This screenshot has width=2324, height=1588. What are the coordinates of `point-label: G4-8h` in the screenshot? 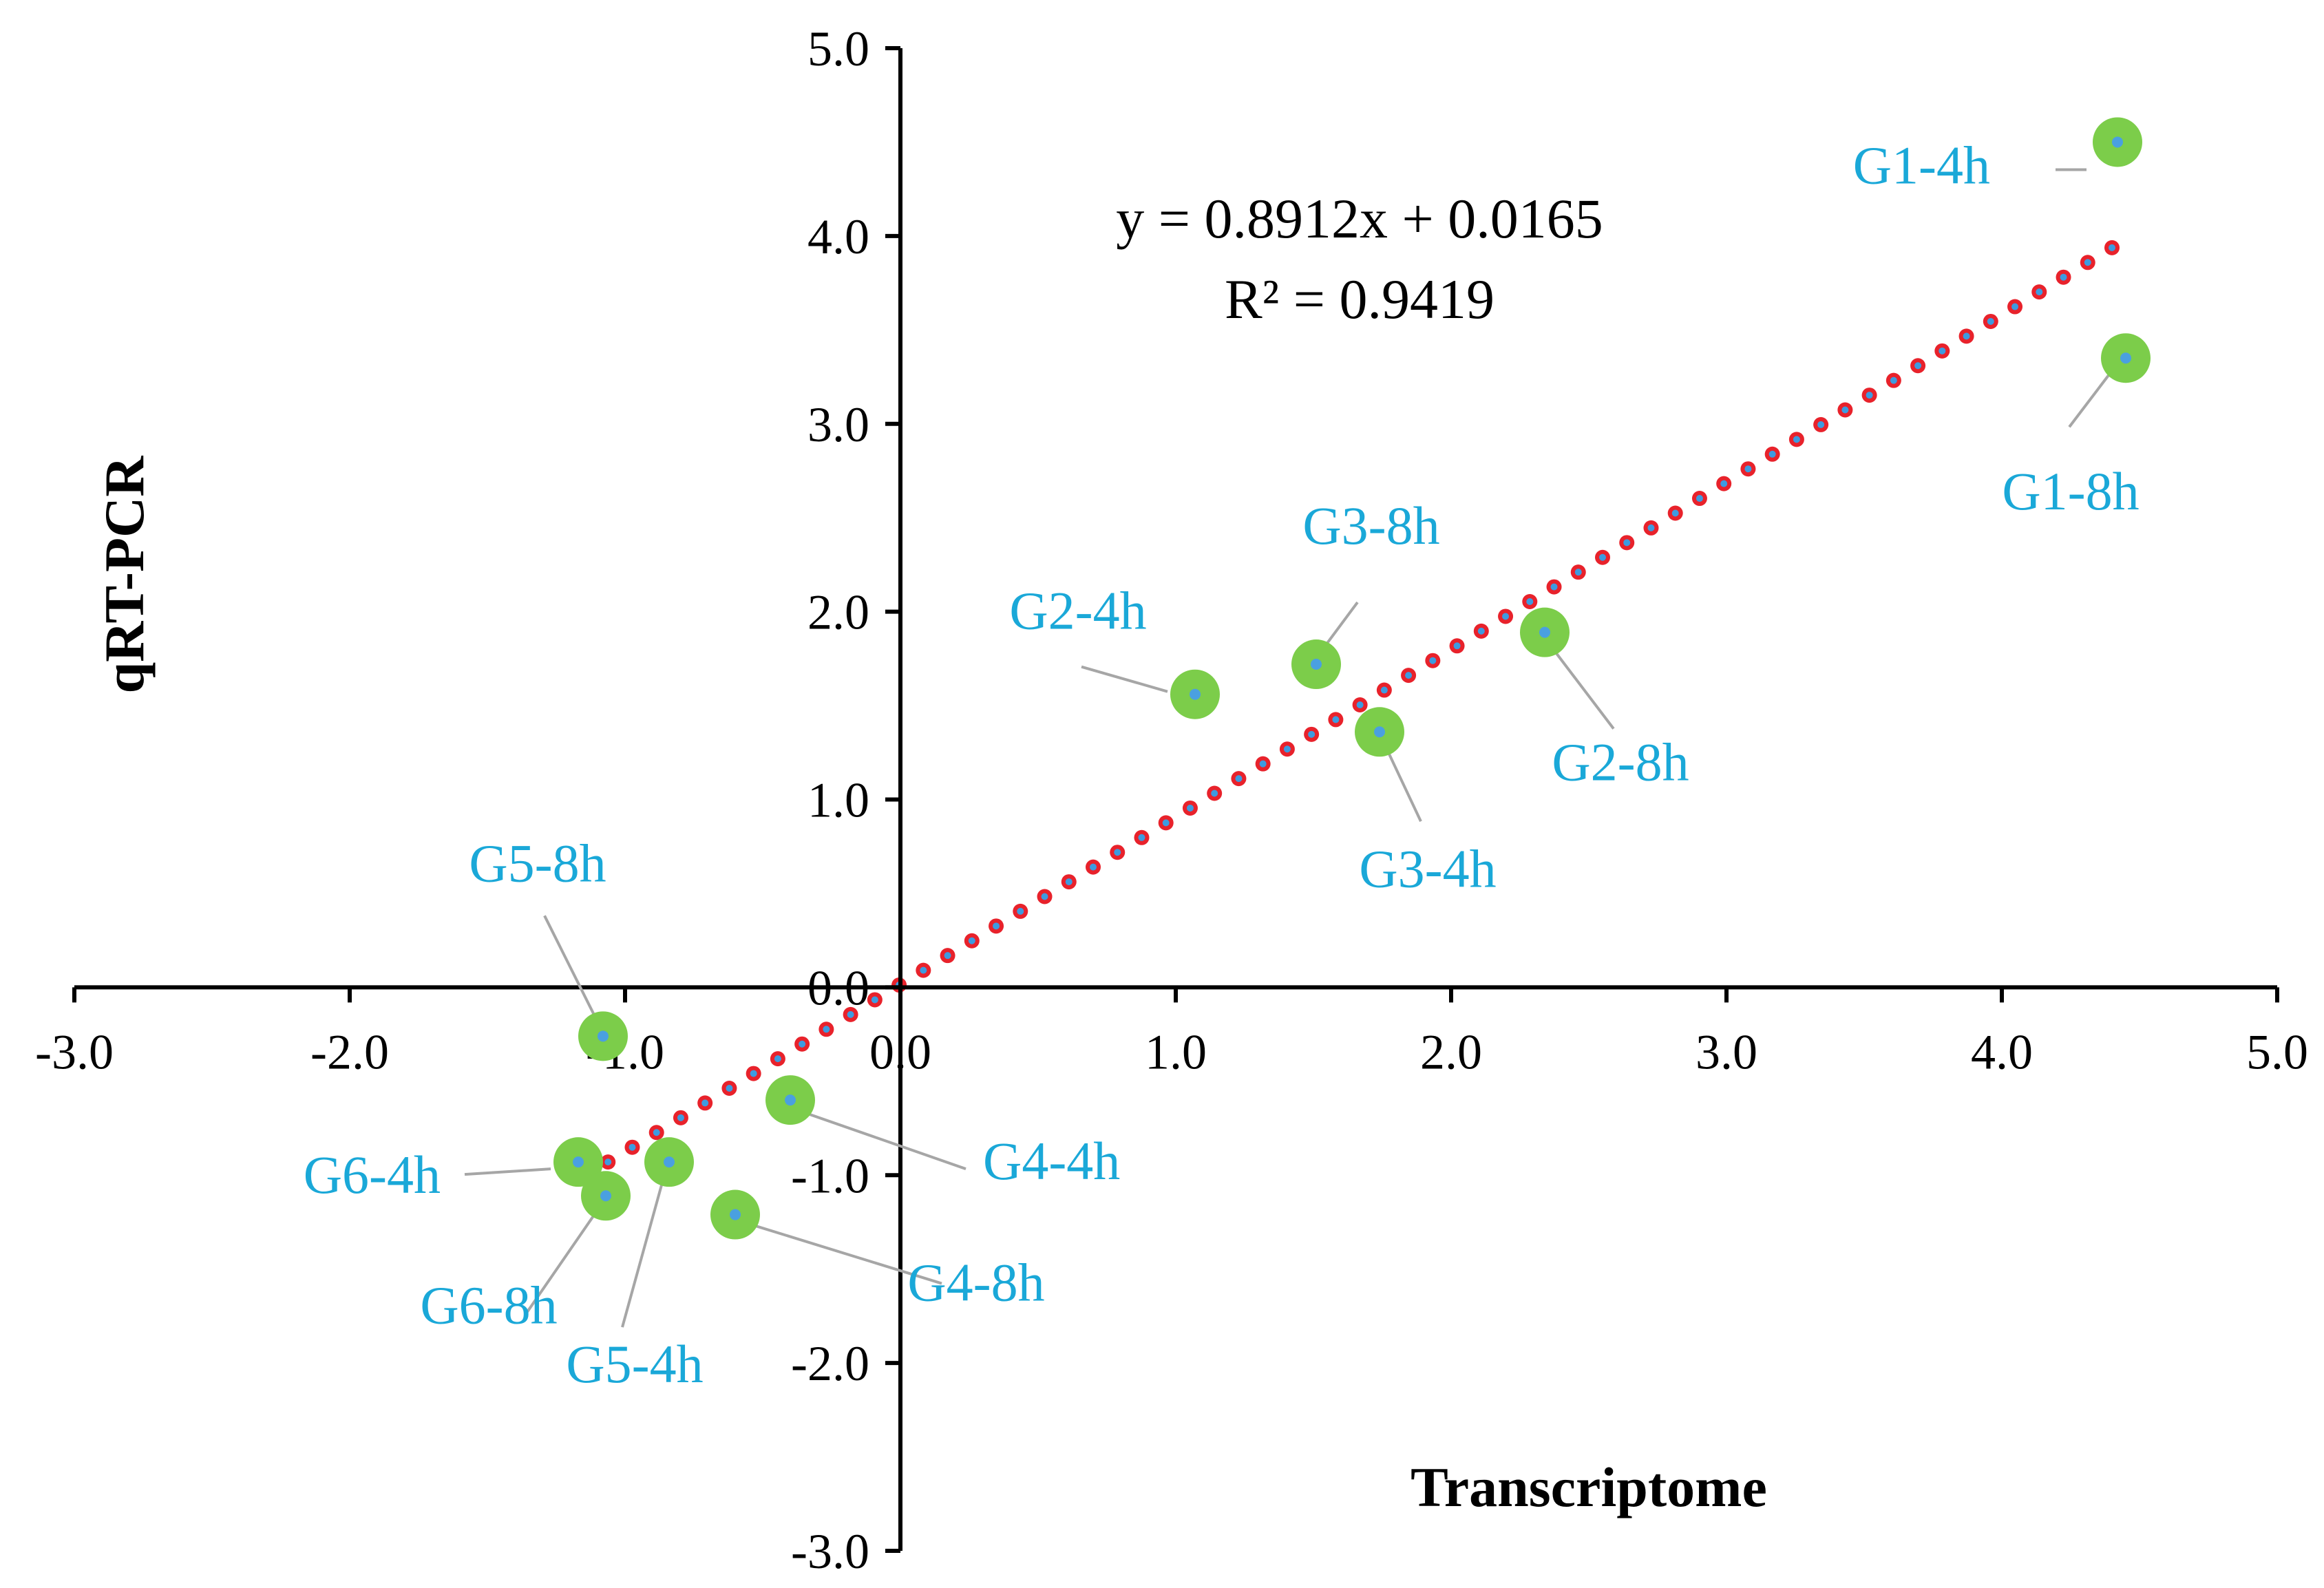 It's located at (976, 1283).